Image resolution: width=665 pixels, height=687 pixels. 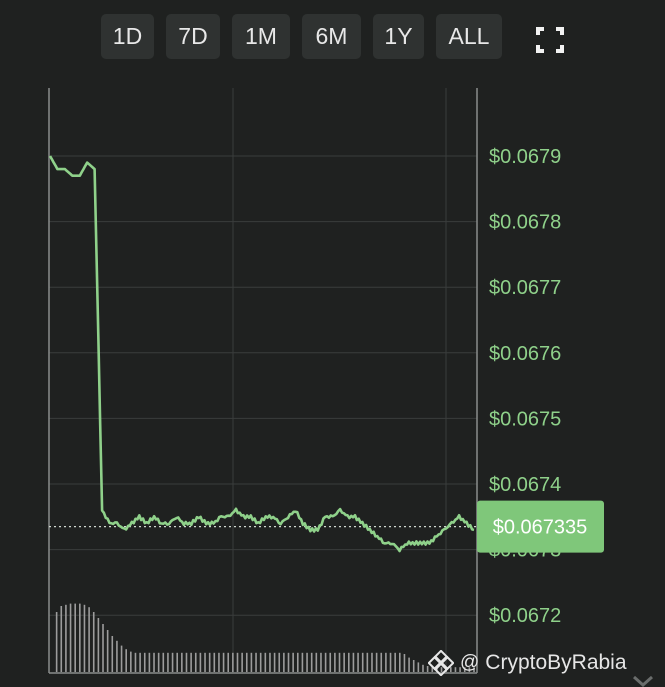 What do you see at coordinates (525, 616) in the screenshot?
I see `y-tick-label-7: $0.0672` at bounding box center [525, 616].